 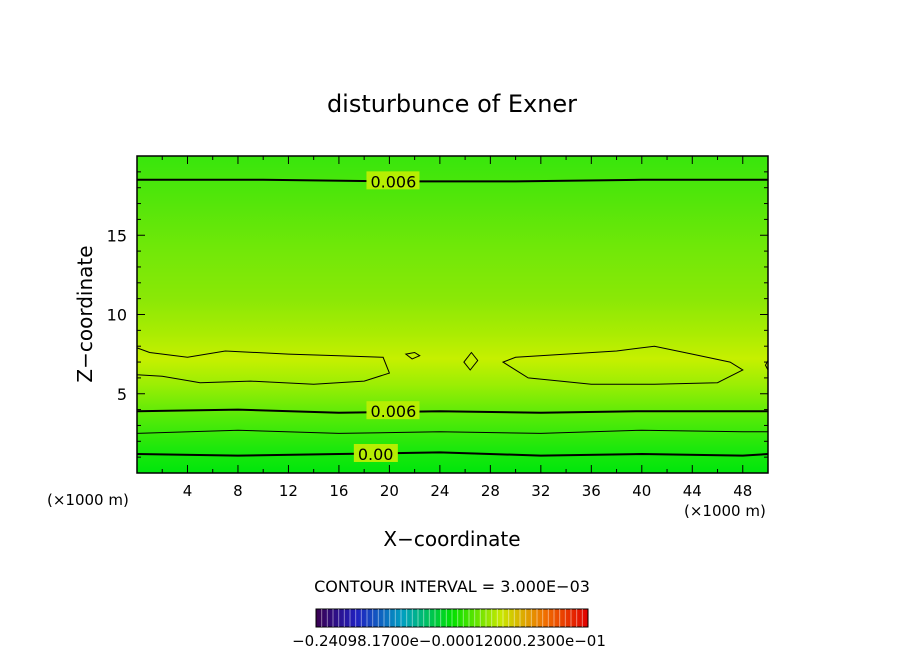 What do you see at coordinates (238, 491) in the screenshot?
I see `x-tick-label: 8` at bounding box center [238, 491].